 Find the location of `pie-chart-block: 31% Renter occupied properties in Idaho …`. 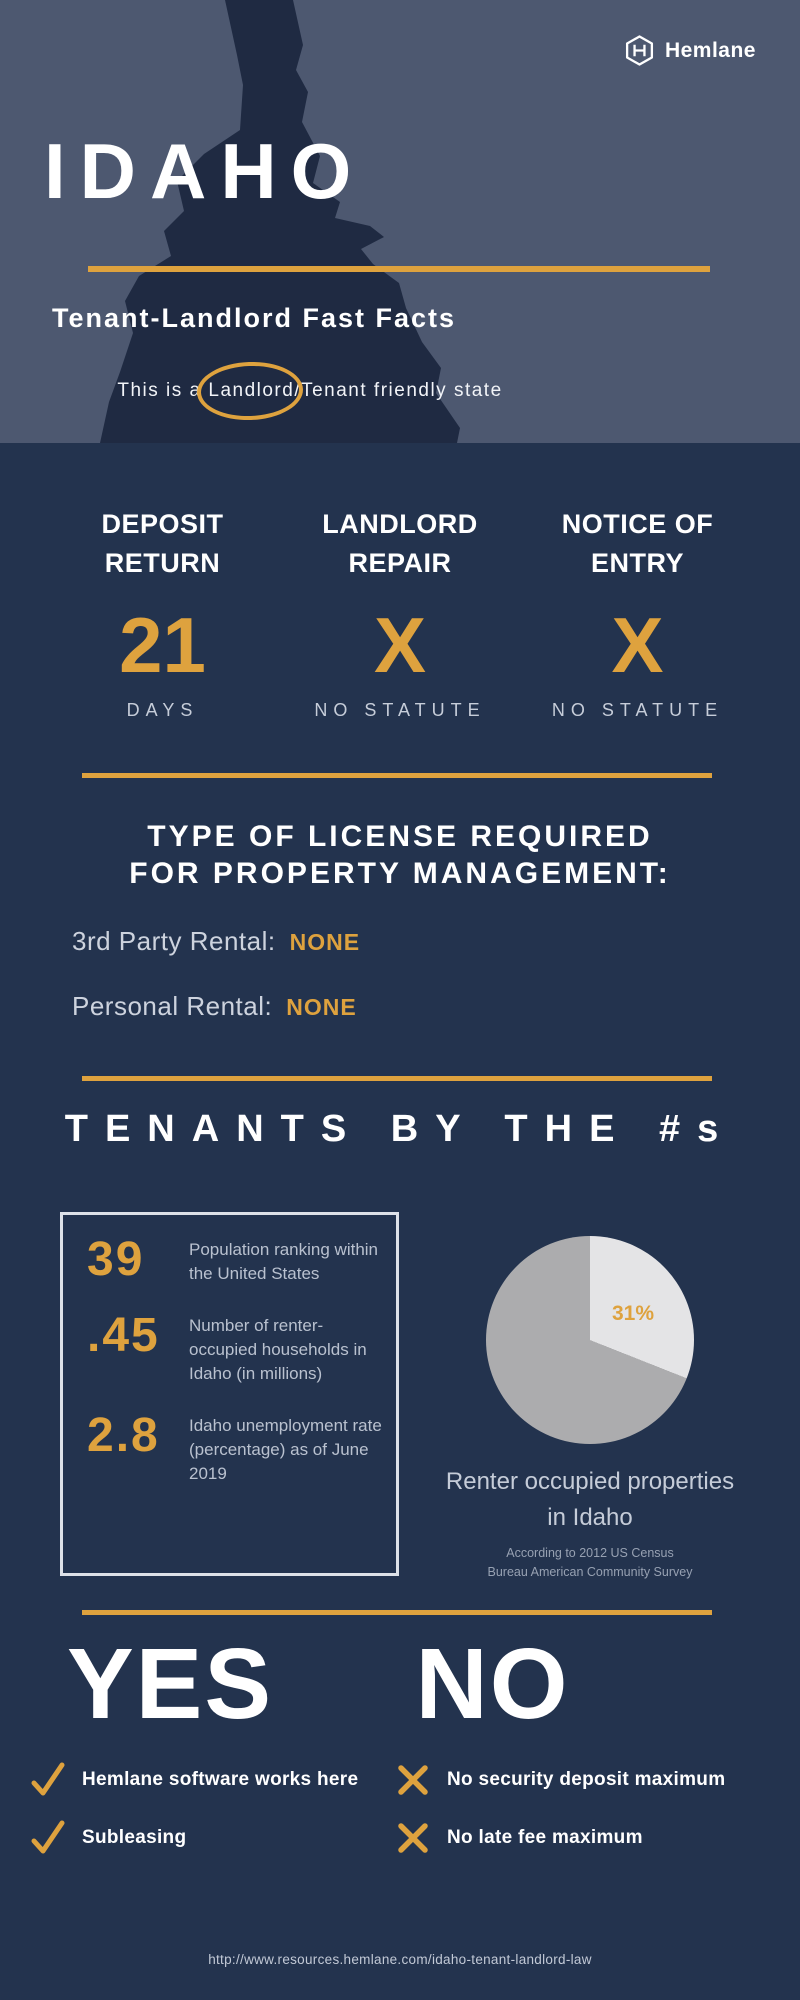

pie-chart-block: 31% Renter occupied properties in Idaho … is located at coordinates (590, 1396).